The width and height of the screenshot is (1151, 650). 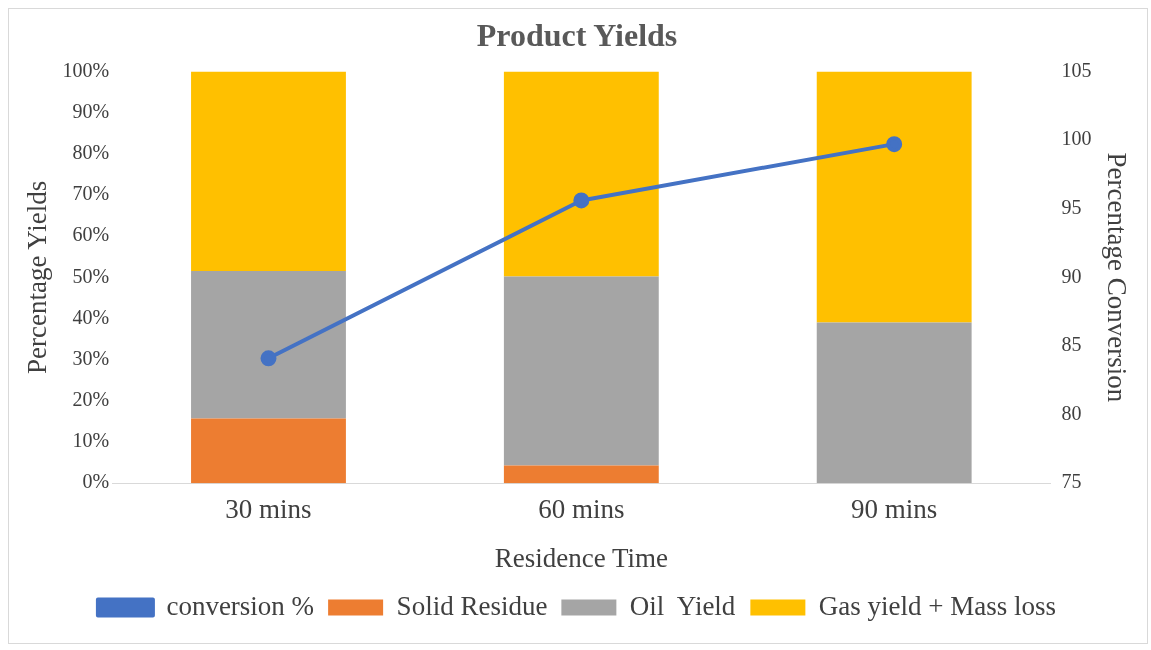 I want to click on y-tick-label: 10%, so click(x=91, y=440).